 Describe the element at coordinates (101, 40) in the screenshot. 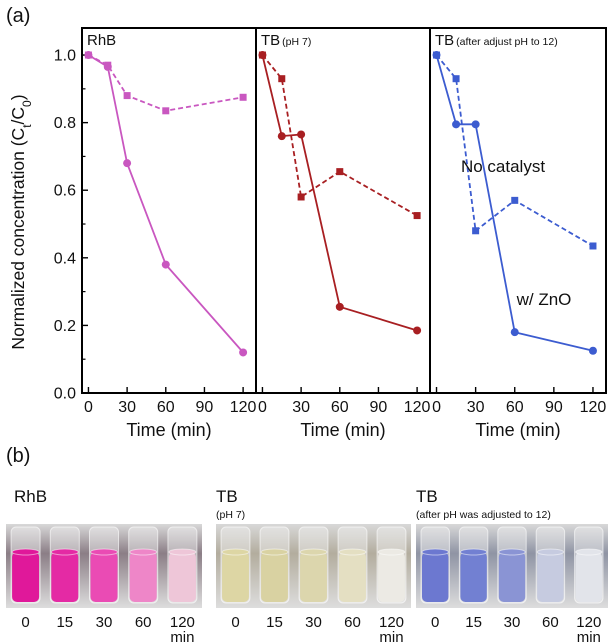

I see `panel-title: RhB` at that location.